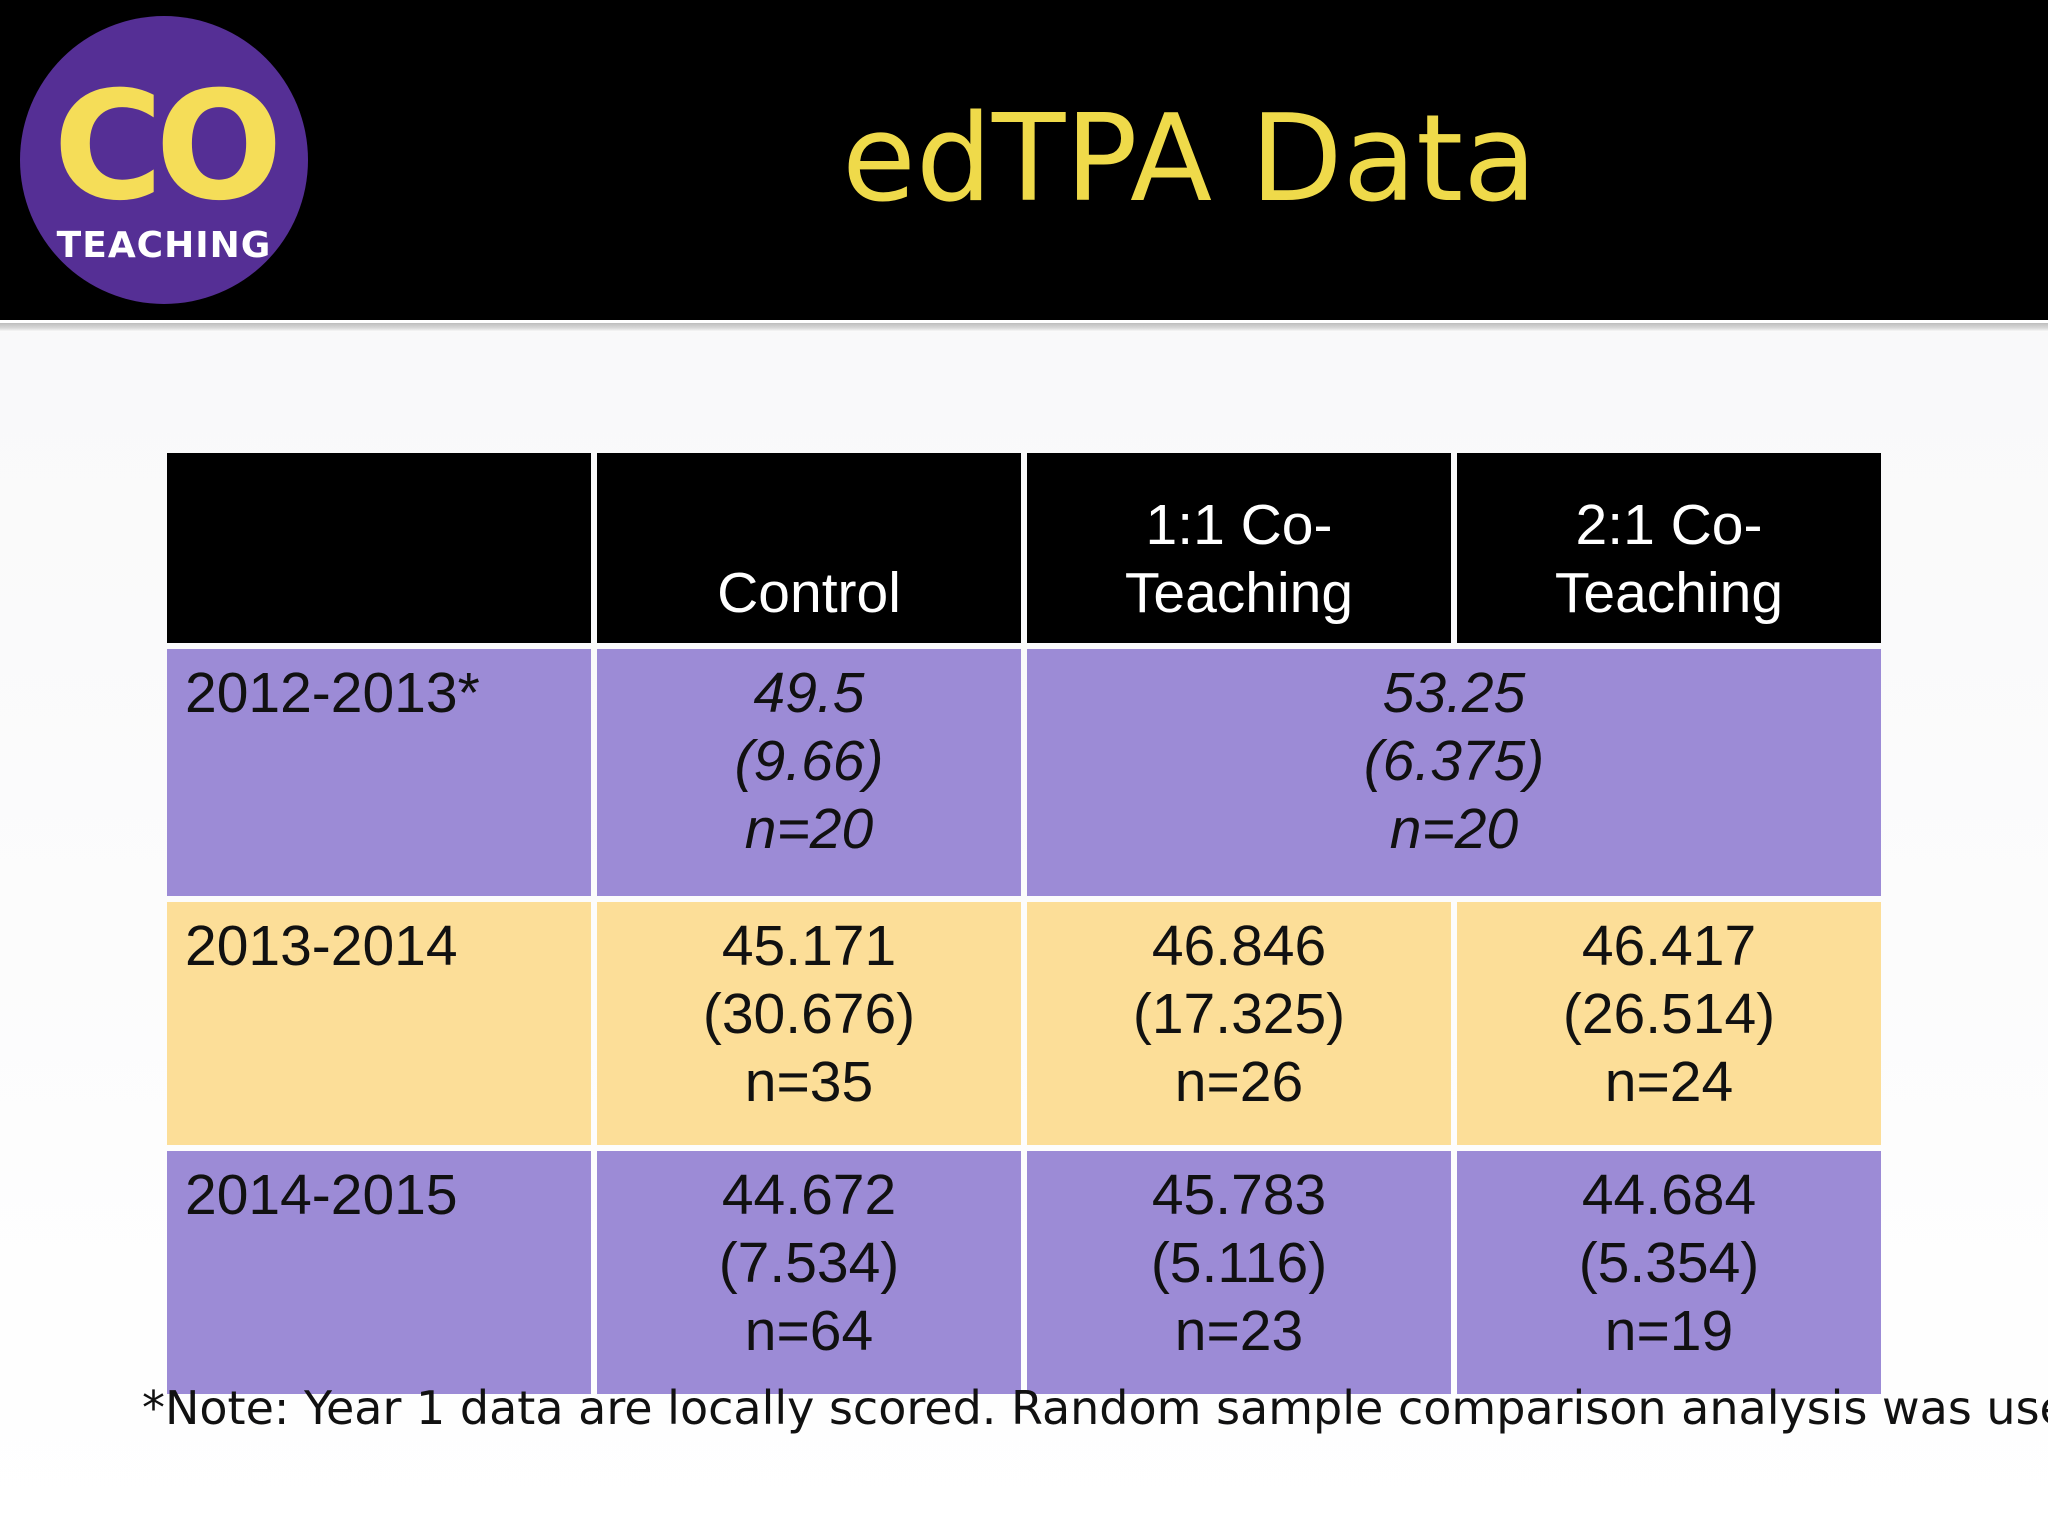  I want to click on logo-sub-text: TEACHING, so click(164, 245).